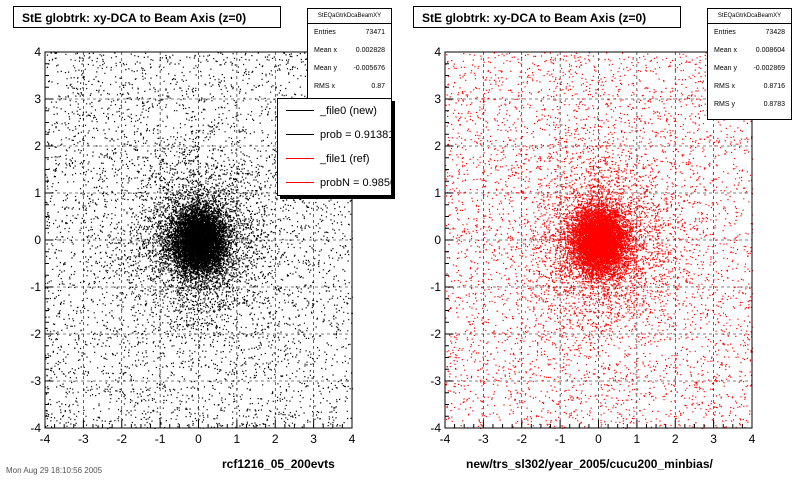 This screenshot has width=800, height=480. Describe the element at coordinates (375, 32) in the screenshot. I see `stats-value: 73471` at that location.